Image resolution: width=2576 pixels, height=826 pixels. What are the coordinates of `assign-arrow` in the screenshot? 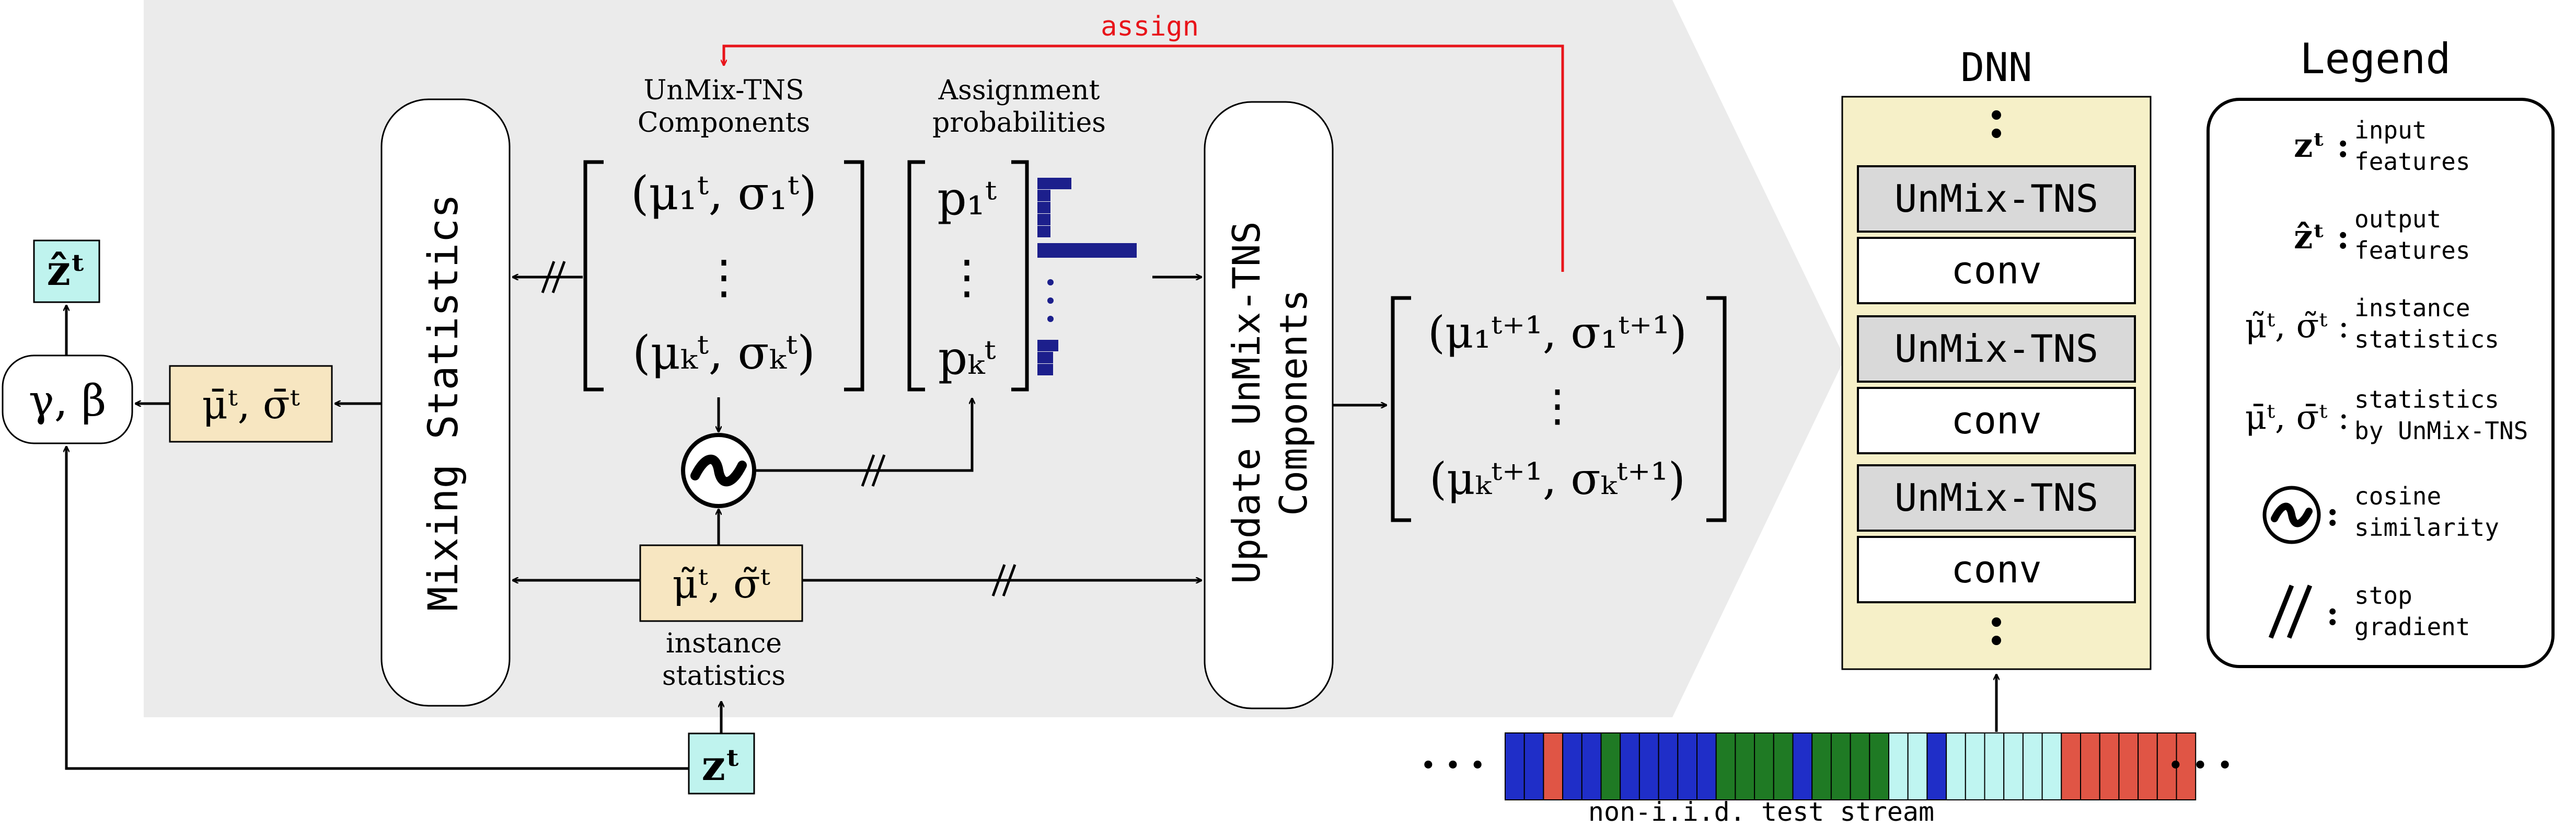 It's located at (1144, 158).